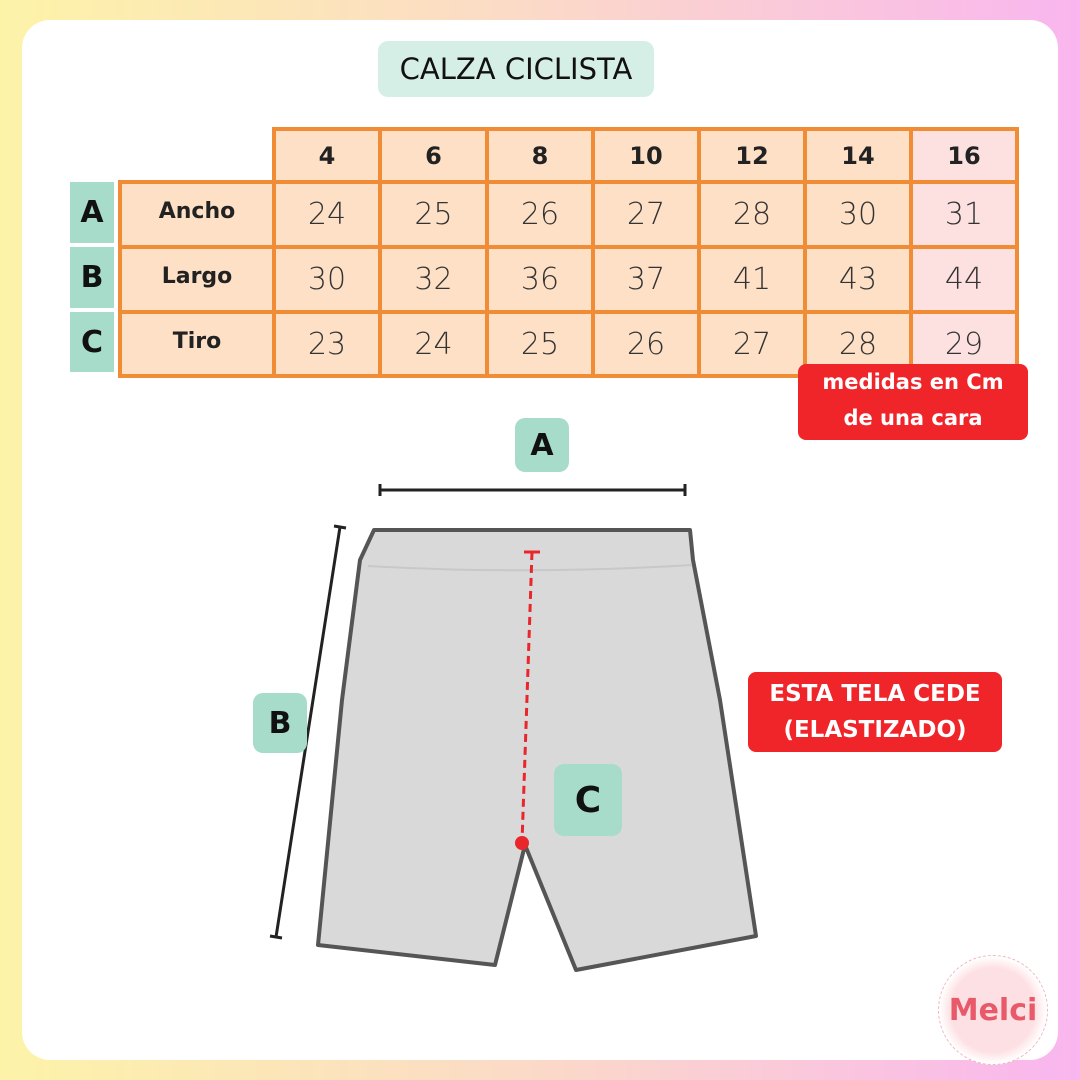 This screenshot has height=1080, width=1080. What do you see at coordinates (588, 800) in the screenshot?
I see `label-c: C` at bounding box center [588, 800].